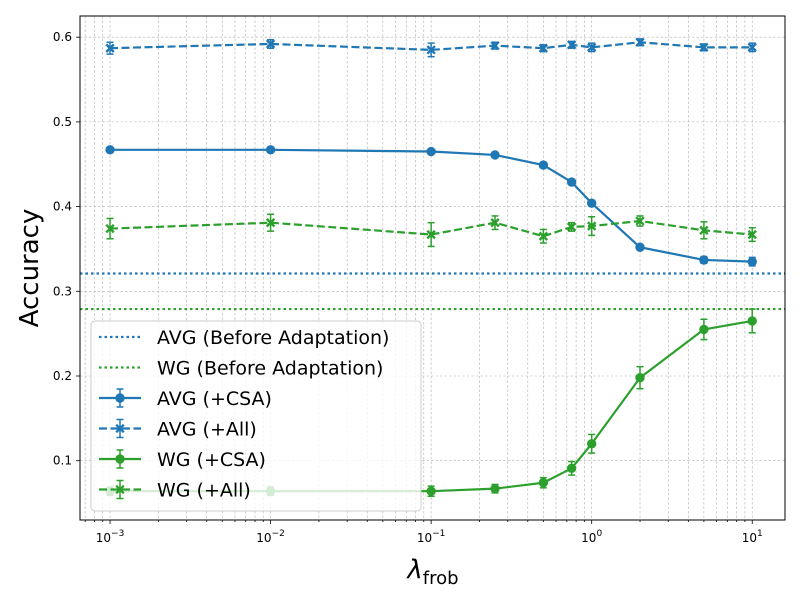 This screenshot has height=600, width=800. I want to click on legend-label: AVG (Before Adaptation), so click(273, 338).